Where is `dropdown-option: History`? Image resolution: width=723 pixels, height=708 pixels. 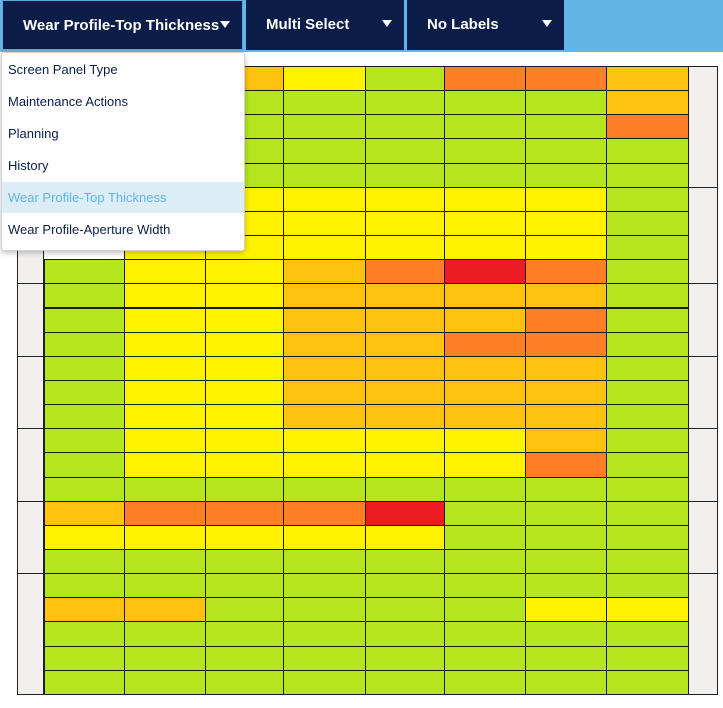
dropdown-option: History is located at coordinates (28, 165).